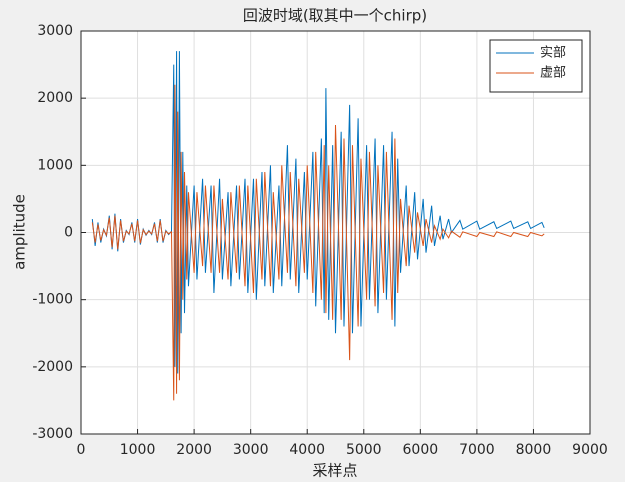  What do you see at coordinates (334, 471) in the screenshot?
I see `x-axis-label: 采样点` at bounding box center [334, 471].